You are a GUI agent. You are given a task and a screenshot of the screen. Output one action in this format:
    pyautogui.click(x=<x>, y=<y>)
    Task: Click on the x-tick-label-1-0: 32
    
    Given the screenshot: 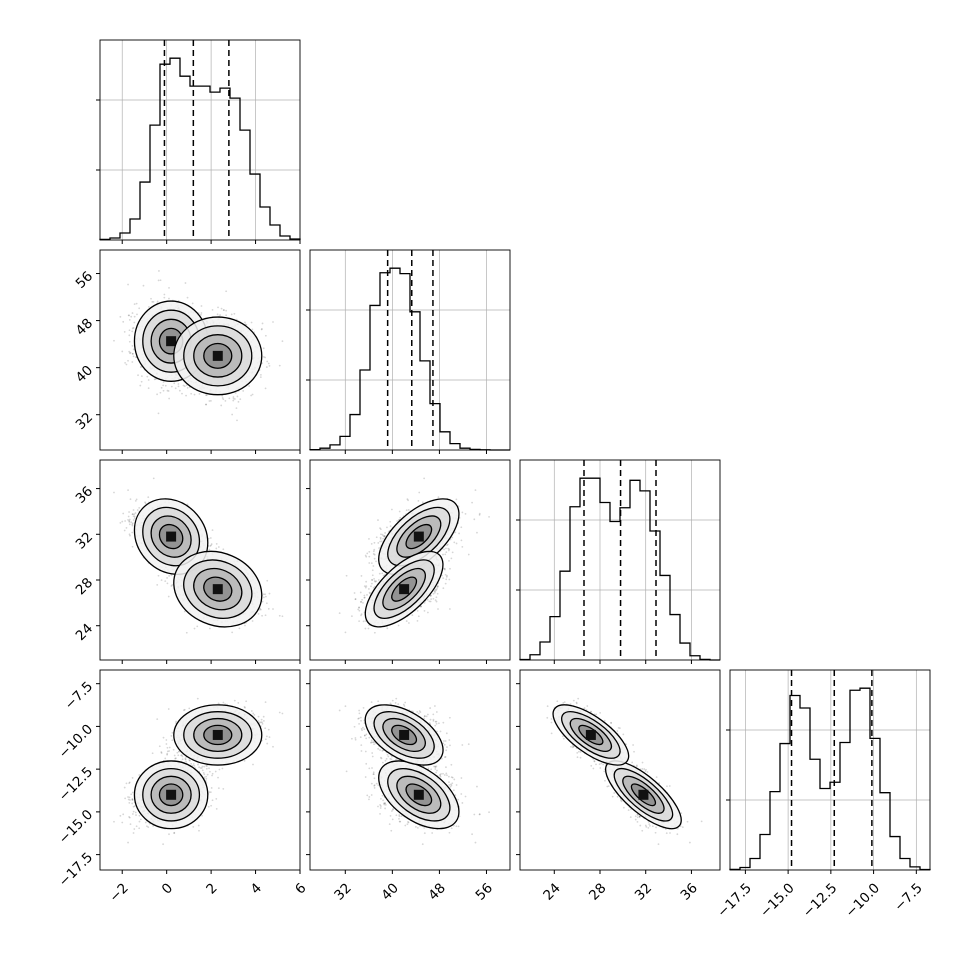 What is the action you would take?
    pyautogui.click(x=342, y=891)
    